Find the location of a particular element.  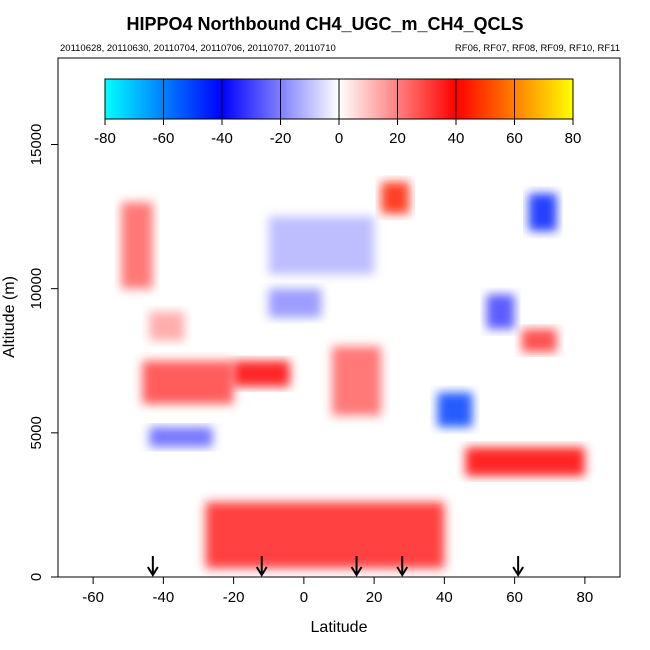

colorbar-tick-label: 0 is located at coordinates (339, 138).